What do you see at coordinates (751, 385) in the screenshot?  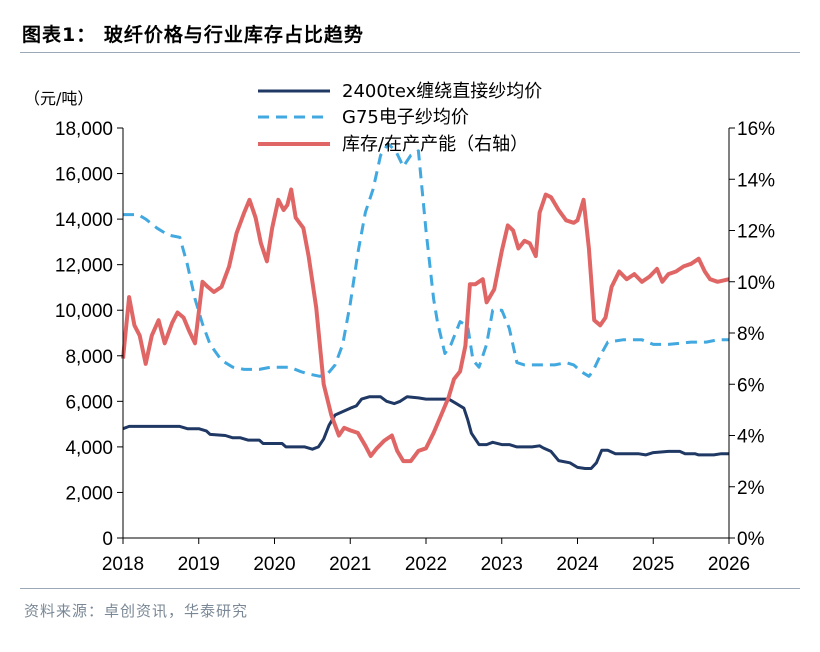 I see `right-tick-label: 6%` at bounding box center [751, 385].